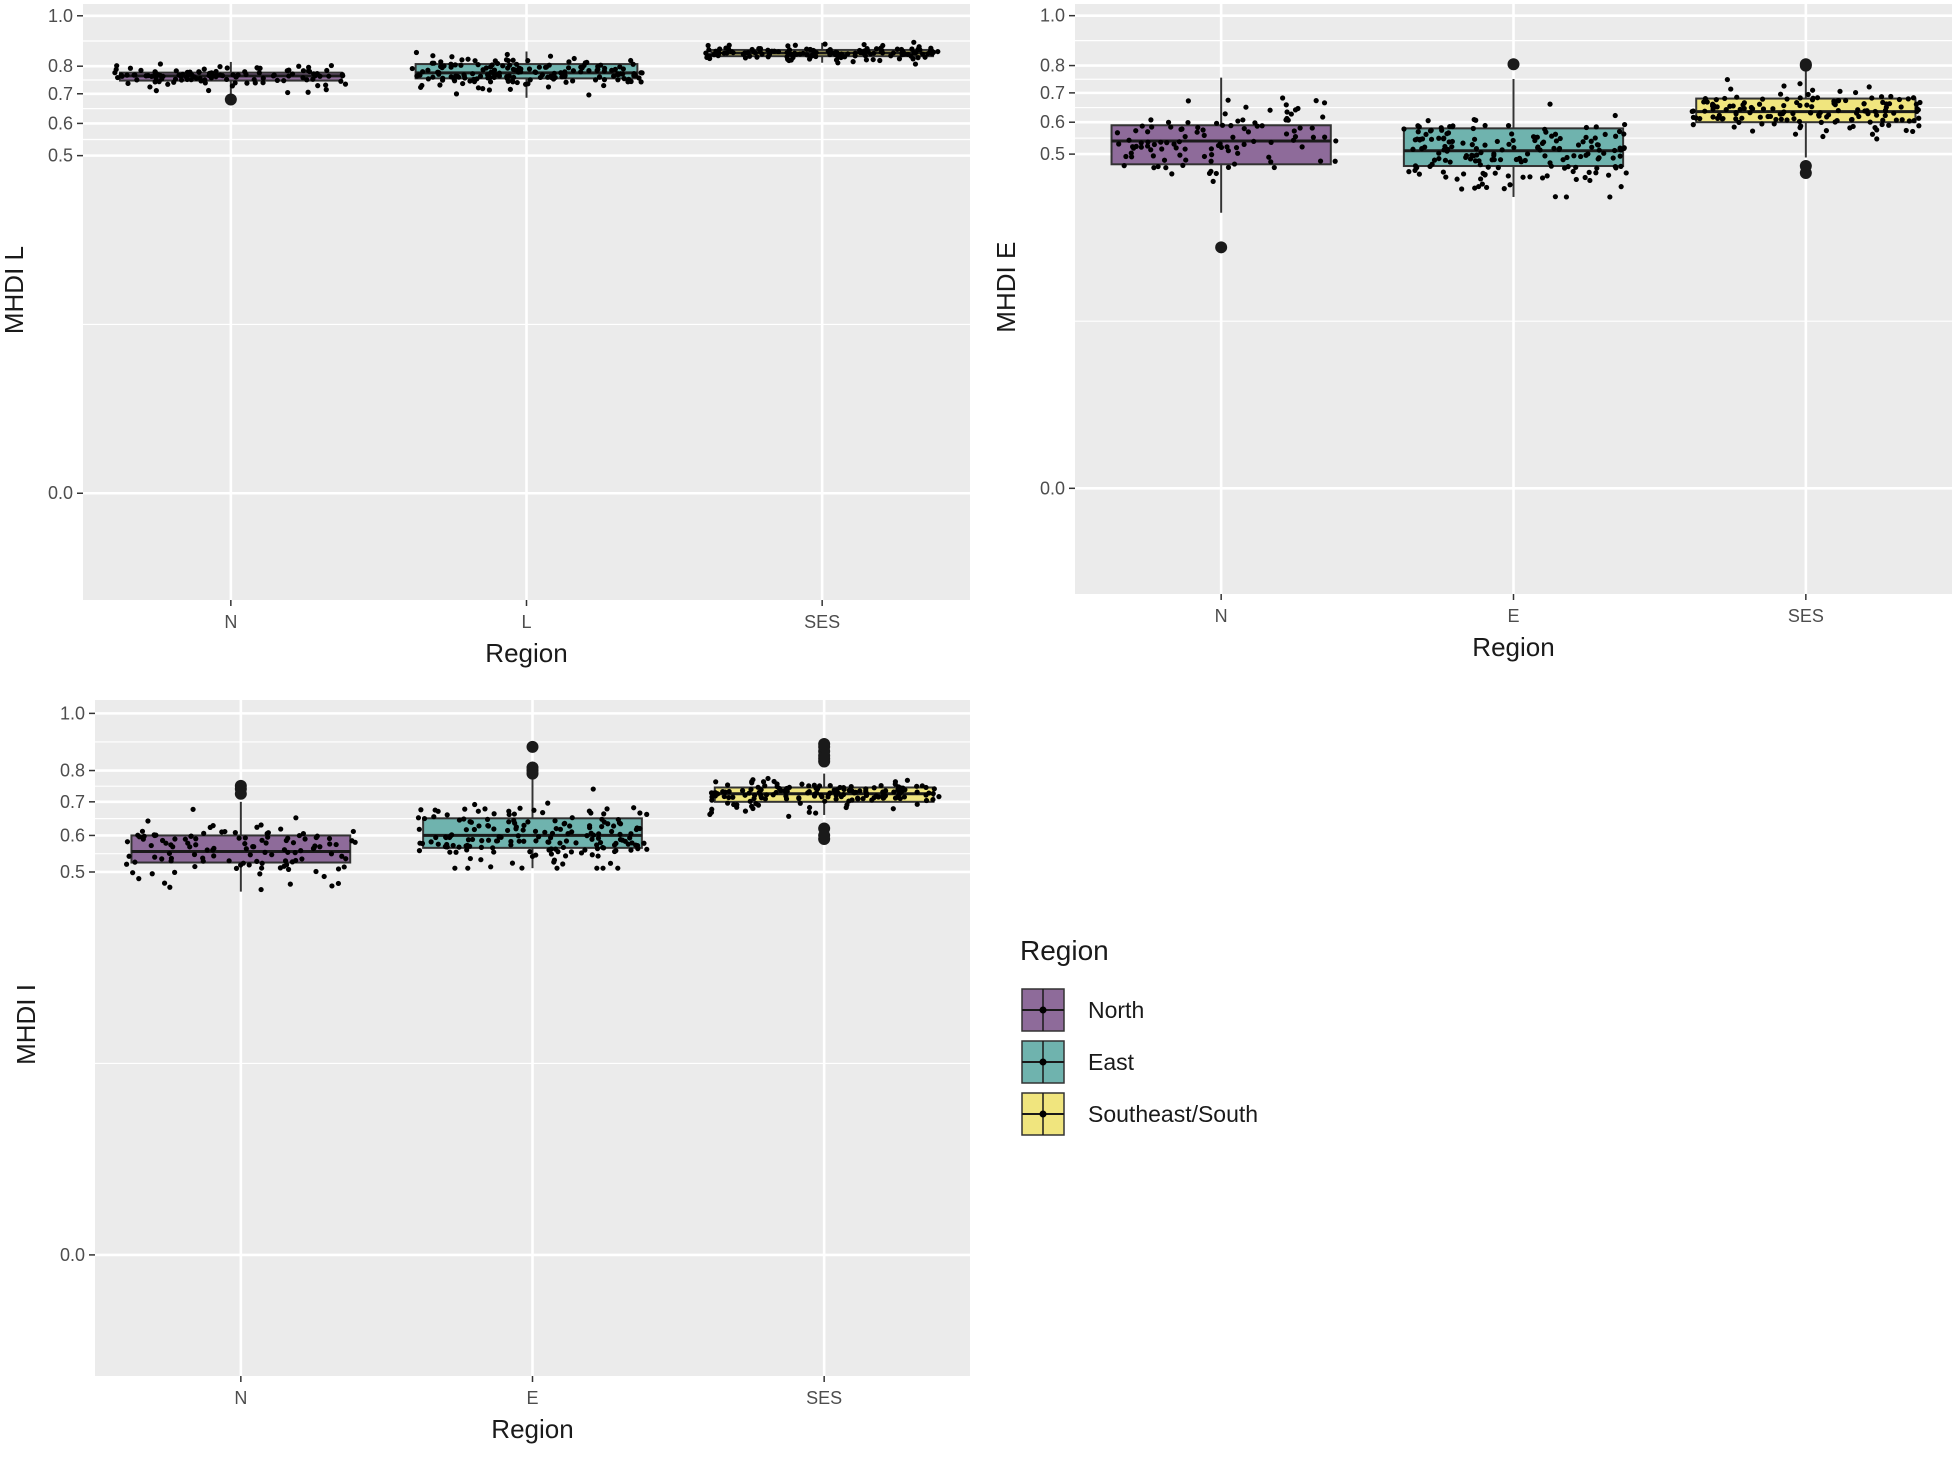 The height and width of the screenshot is (1460, 1955). Describe the element at coordinates (824, 791) in the screenshot. I see `box-ses` at that location.